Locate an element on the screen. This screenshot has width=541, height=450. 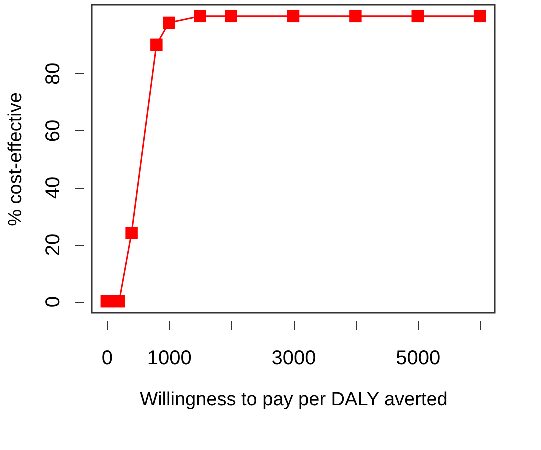
y-tick-label: 80 is located at coordinates (53, 74).